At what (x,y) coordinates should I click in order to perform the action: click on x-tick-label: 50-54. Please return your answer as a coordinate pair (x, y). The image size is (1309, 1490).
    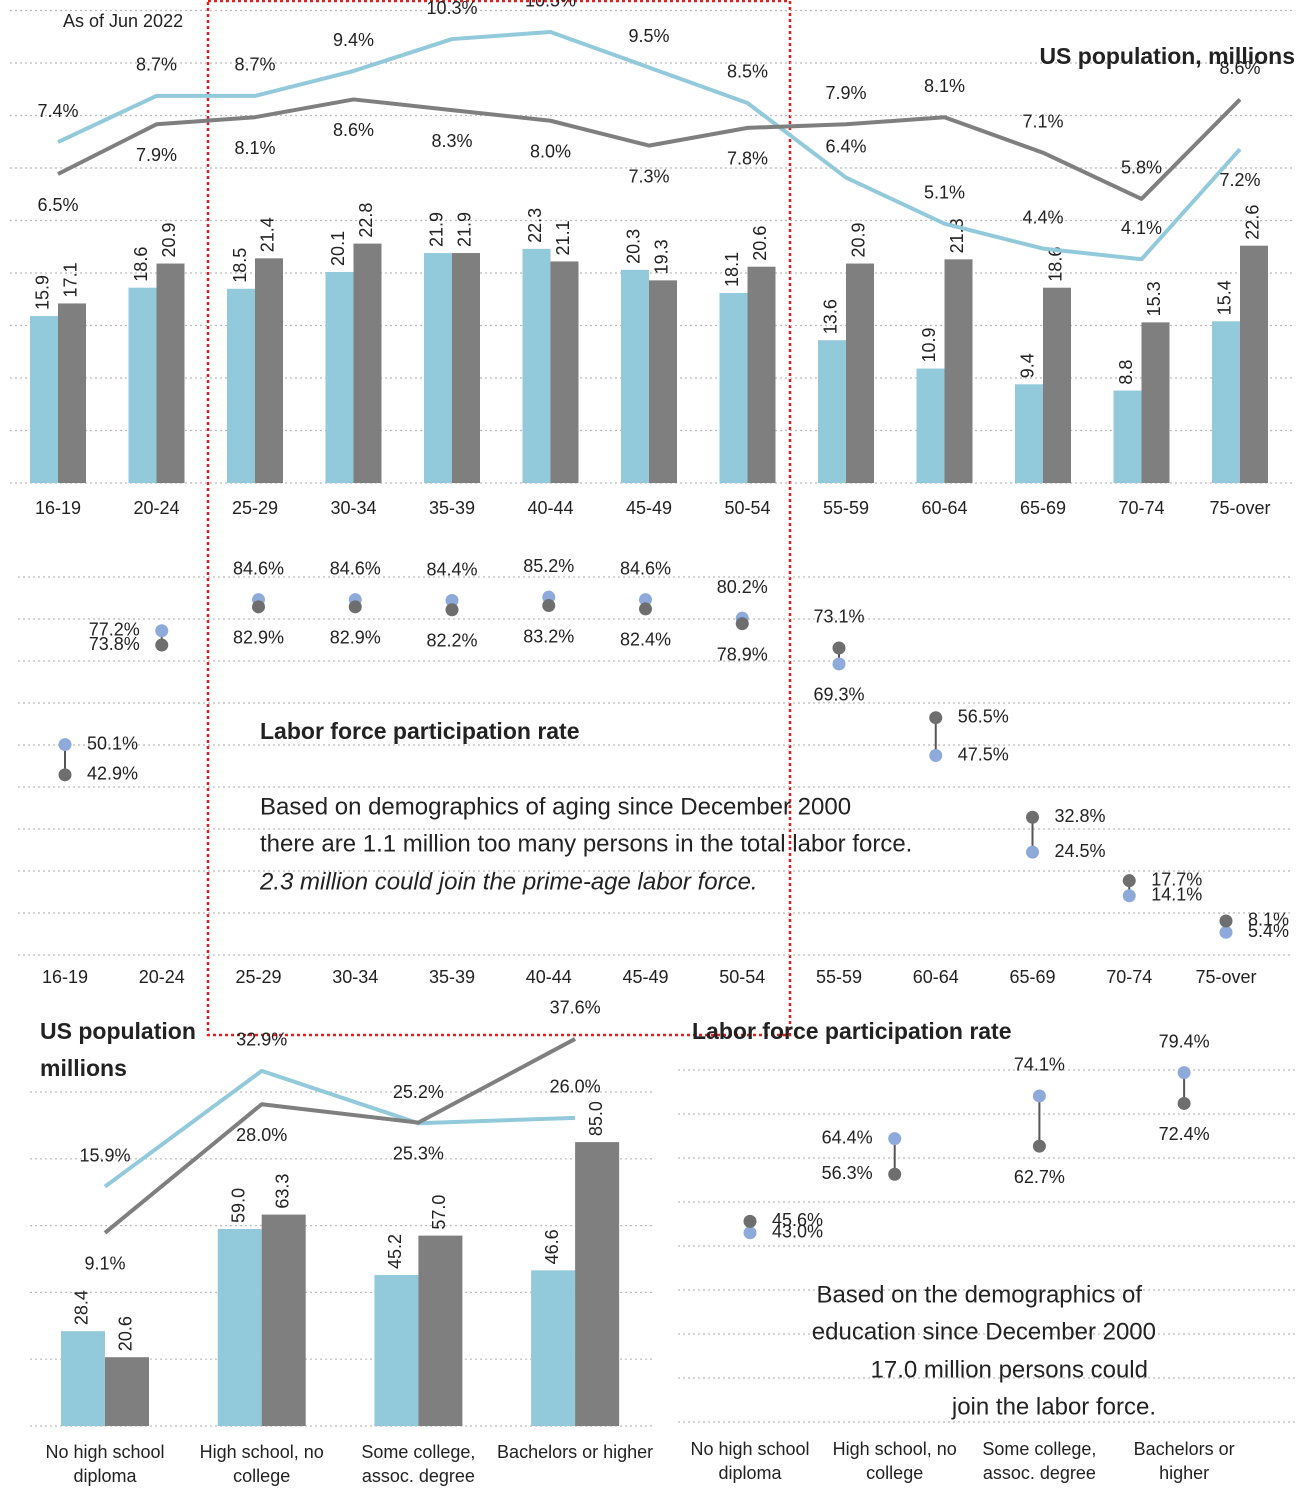
    Looking at the image, I should click on (742, 977).